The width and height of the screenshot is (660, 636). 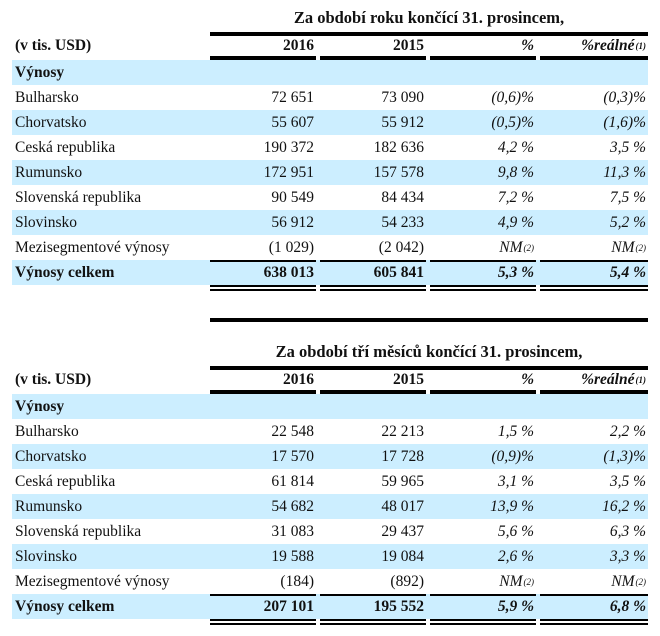 I want to click on cell-pct-real: (1,3)%, so click(x=592, y=456).